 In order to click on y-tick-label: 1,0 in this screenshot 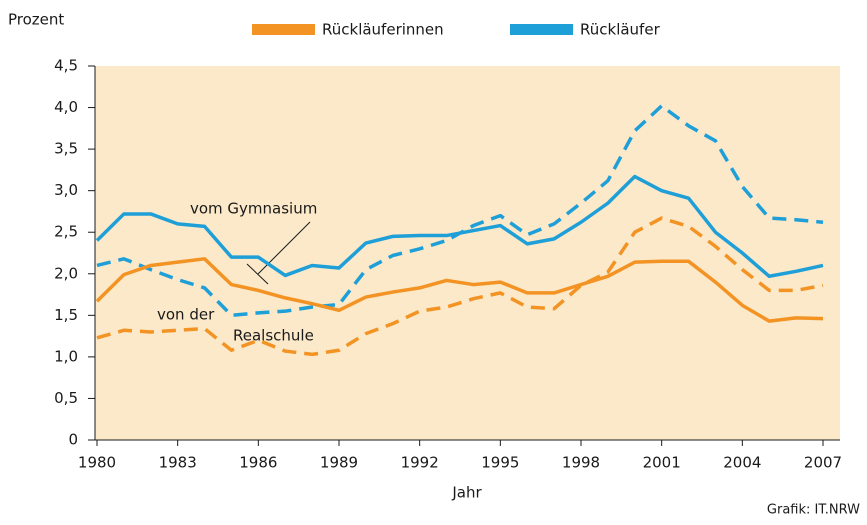, I will do `click(66, 356)`.